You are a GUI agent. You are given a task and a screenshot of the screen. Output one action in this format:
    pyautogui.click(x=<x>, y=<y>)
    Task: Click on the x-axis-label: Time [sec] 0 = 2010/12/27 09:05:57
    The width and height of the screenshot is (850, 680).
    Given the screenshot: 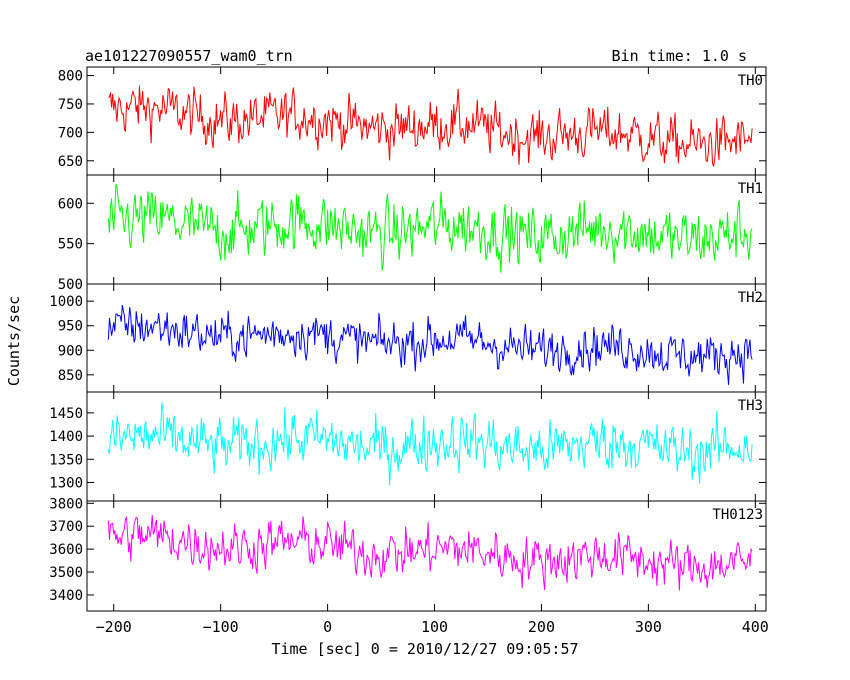 What is the action you would take?
    pyautogui.click(x=424, y=649)
    